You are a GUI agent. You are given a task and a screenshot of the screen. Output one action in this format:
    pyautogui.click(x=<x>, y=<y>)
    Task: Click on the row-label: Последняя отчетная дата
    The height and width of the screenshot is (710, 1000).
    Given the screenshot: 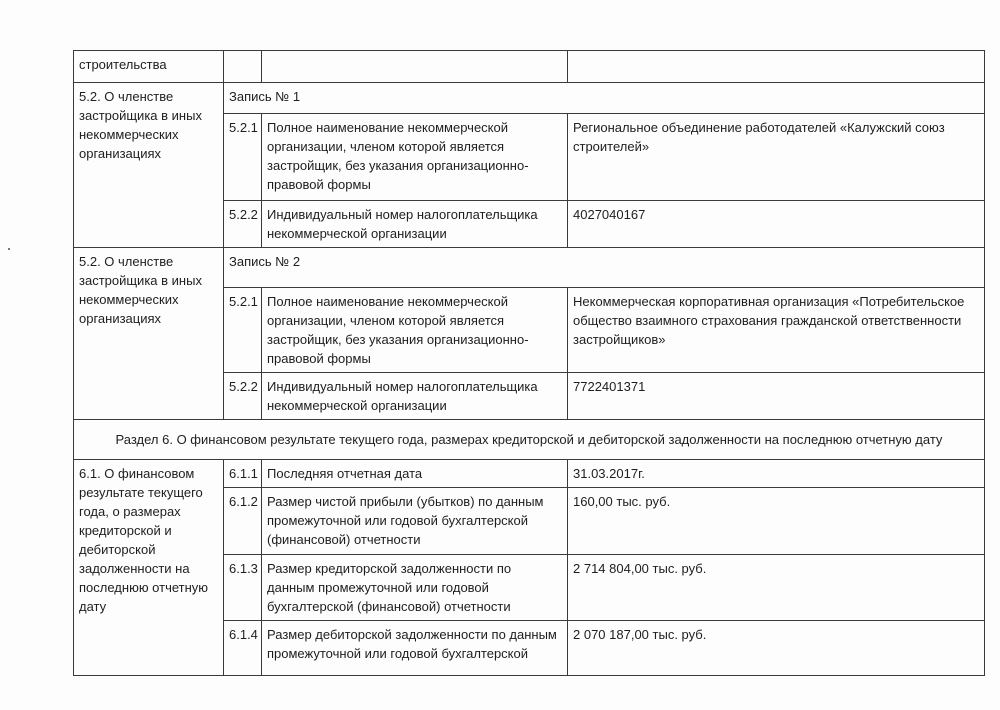 What is the action you would take?
    pyautogui.click(x=414, y=473)
    